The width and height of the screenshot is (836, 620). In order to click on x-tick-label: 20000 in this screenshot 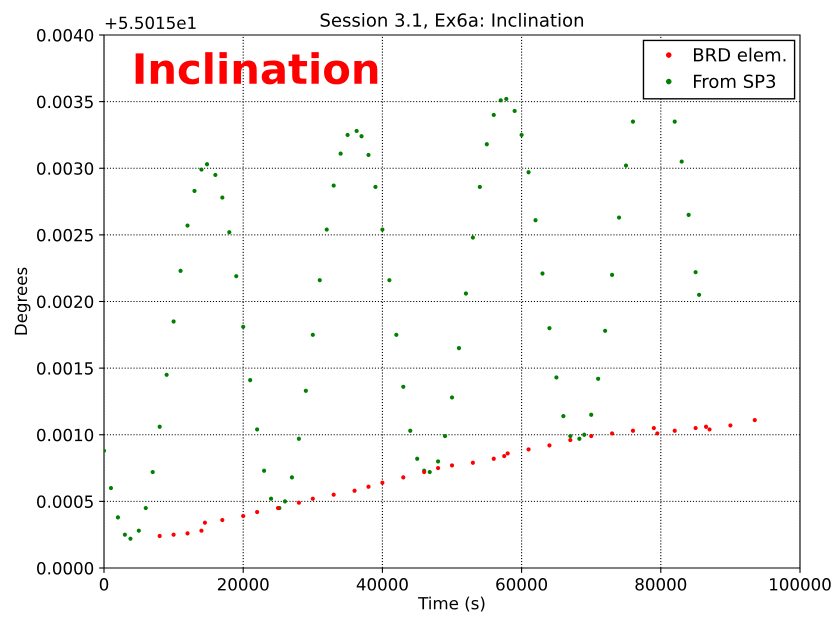, I will do `click(243, 584)`.